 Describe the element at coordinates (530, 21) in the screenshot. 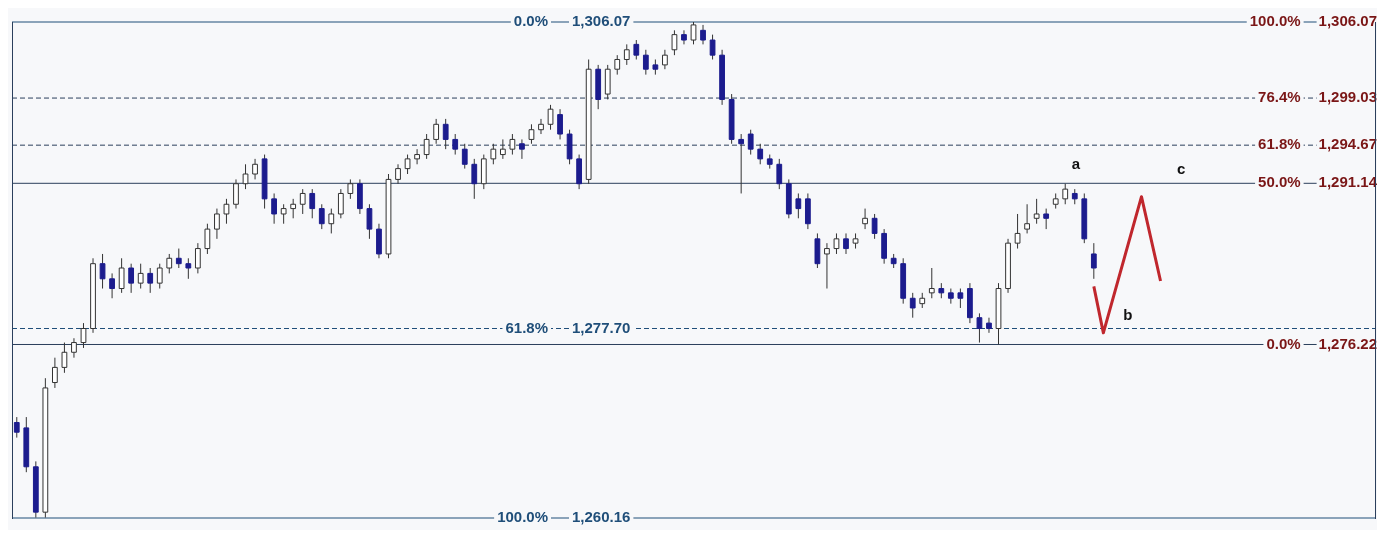

I see `y3-tick-label: 0.0%` at that location.